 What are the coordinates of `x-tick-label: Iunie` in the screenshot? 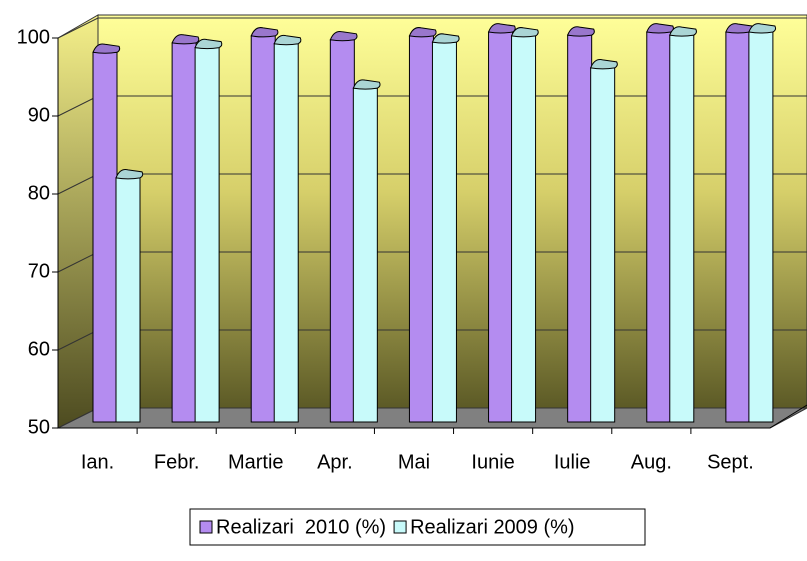 It's located at (492, 462).